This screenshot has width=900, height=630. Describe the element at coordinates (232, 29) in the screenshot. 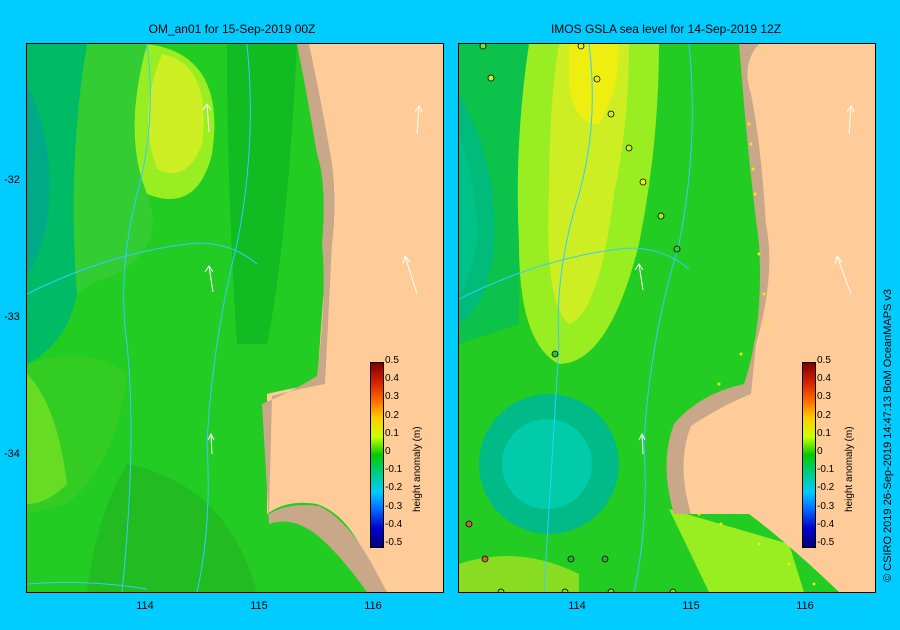

I see `left-panel-title: OM_an01 for 15-Sep-2019 00Z` at that location.